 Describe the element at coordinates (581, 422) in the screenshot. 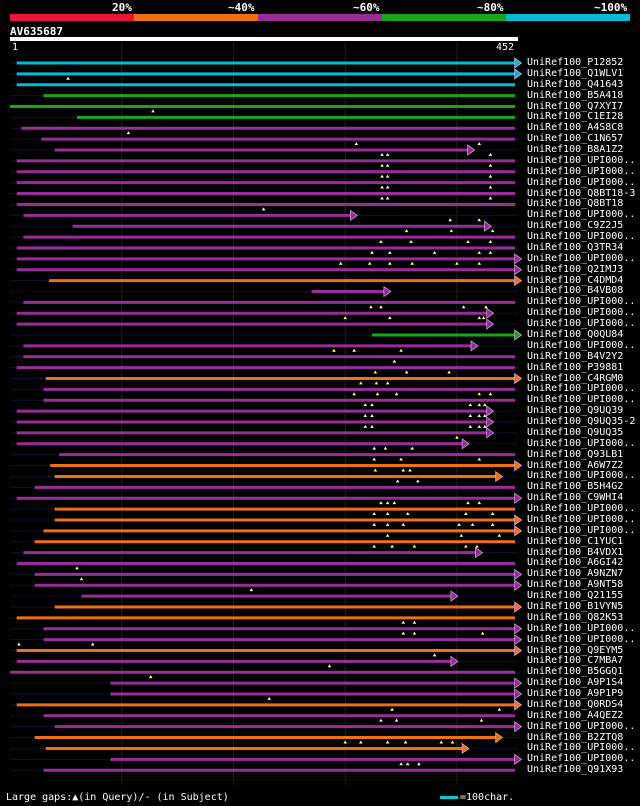

I see `hit-label: UniRef100_Q9UQ35-2` at that location.